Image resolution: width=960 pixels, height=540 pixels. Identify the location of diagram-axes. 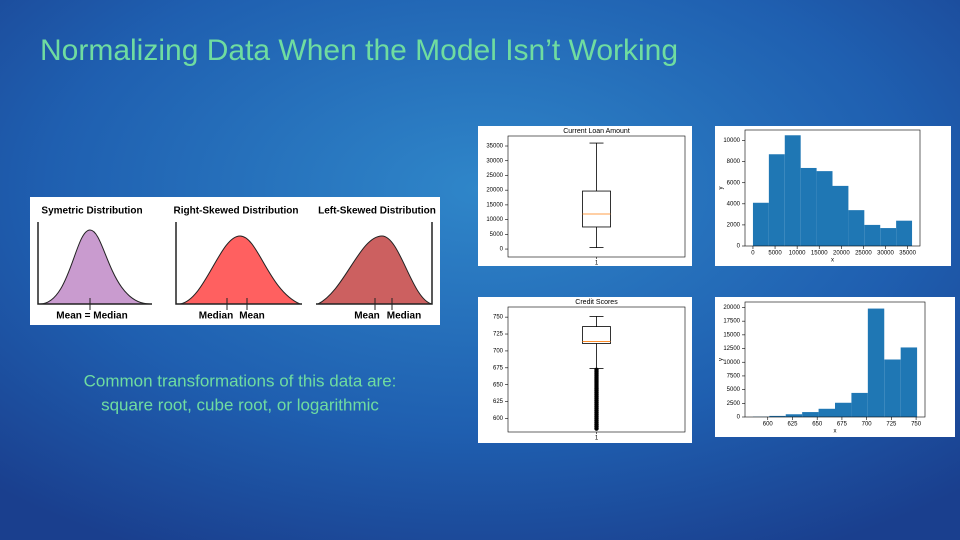
(235, 263).